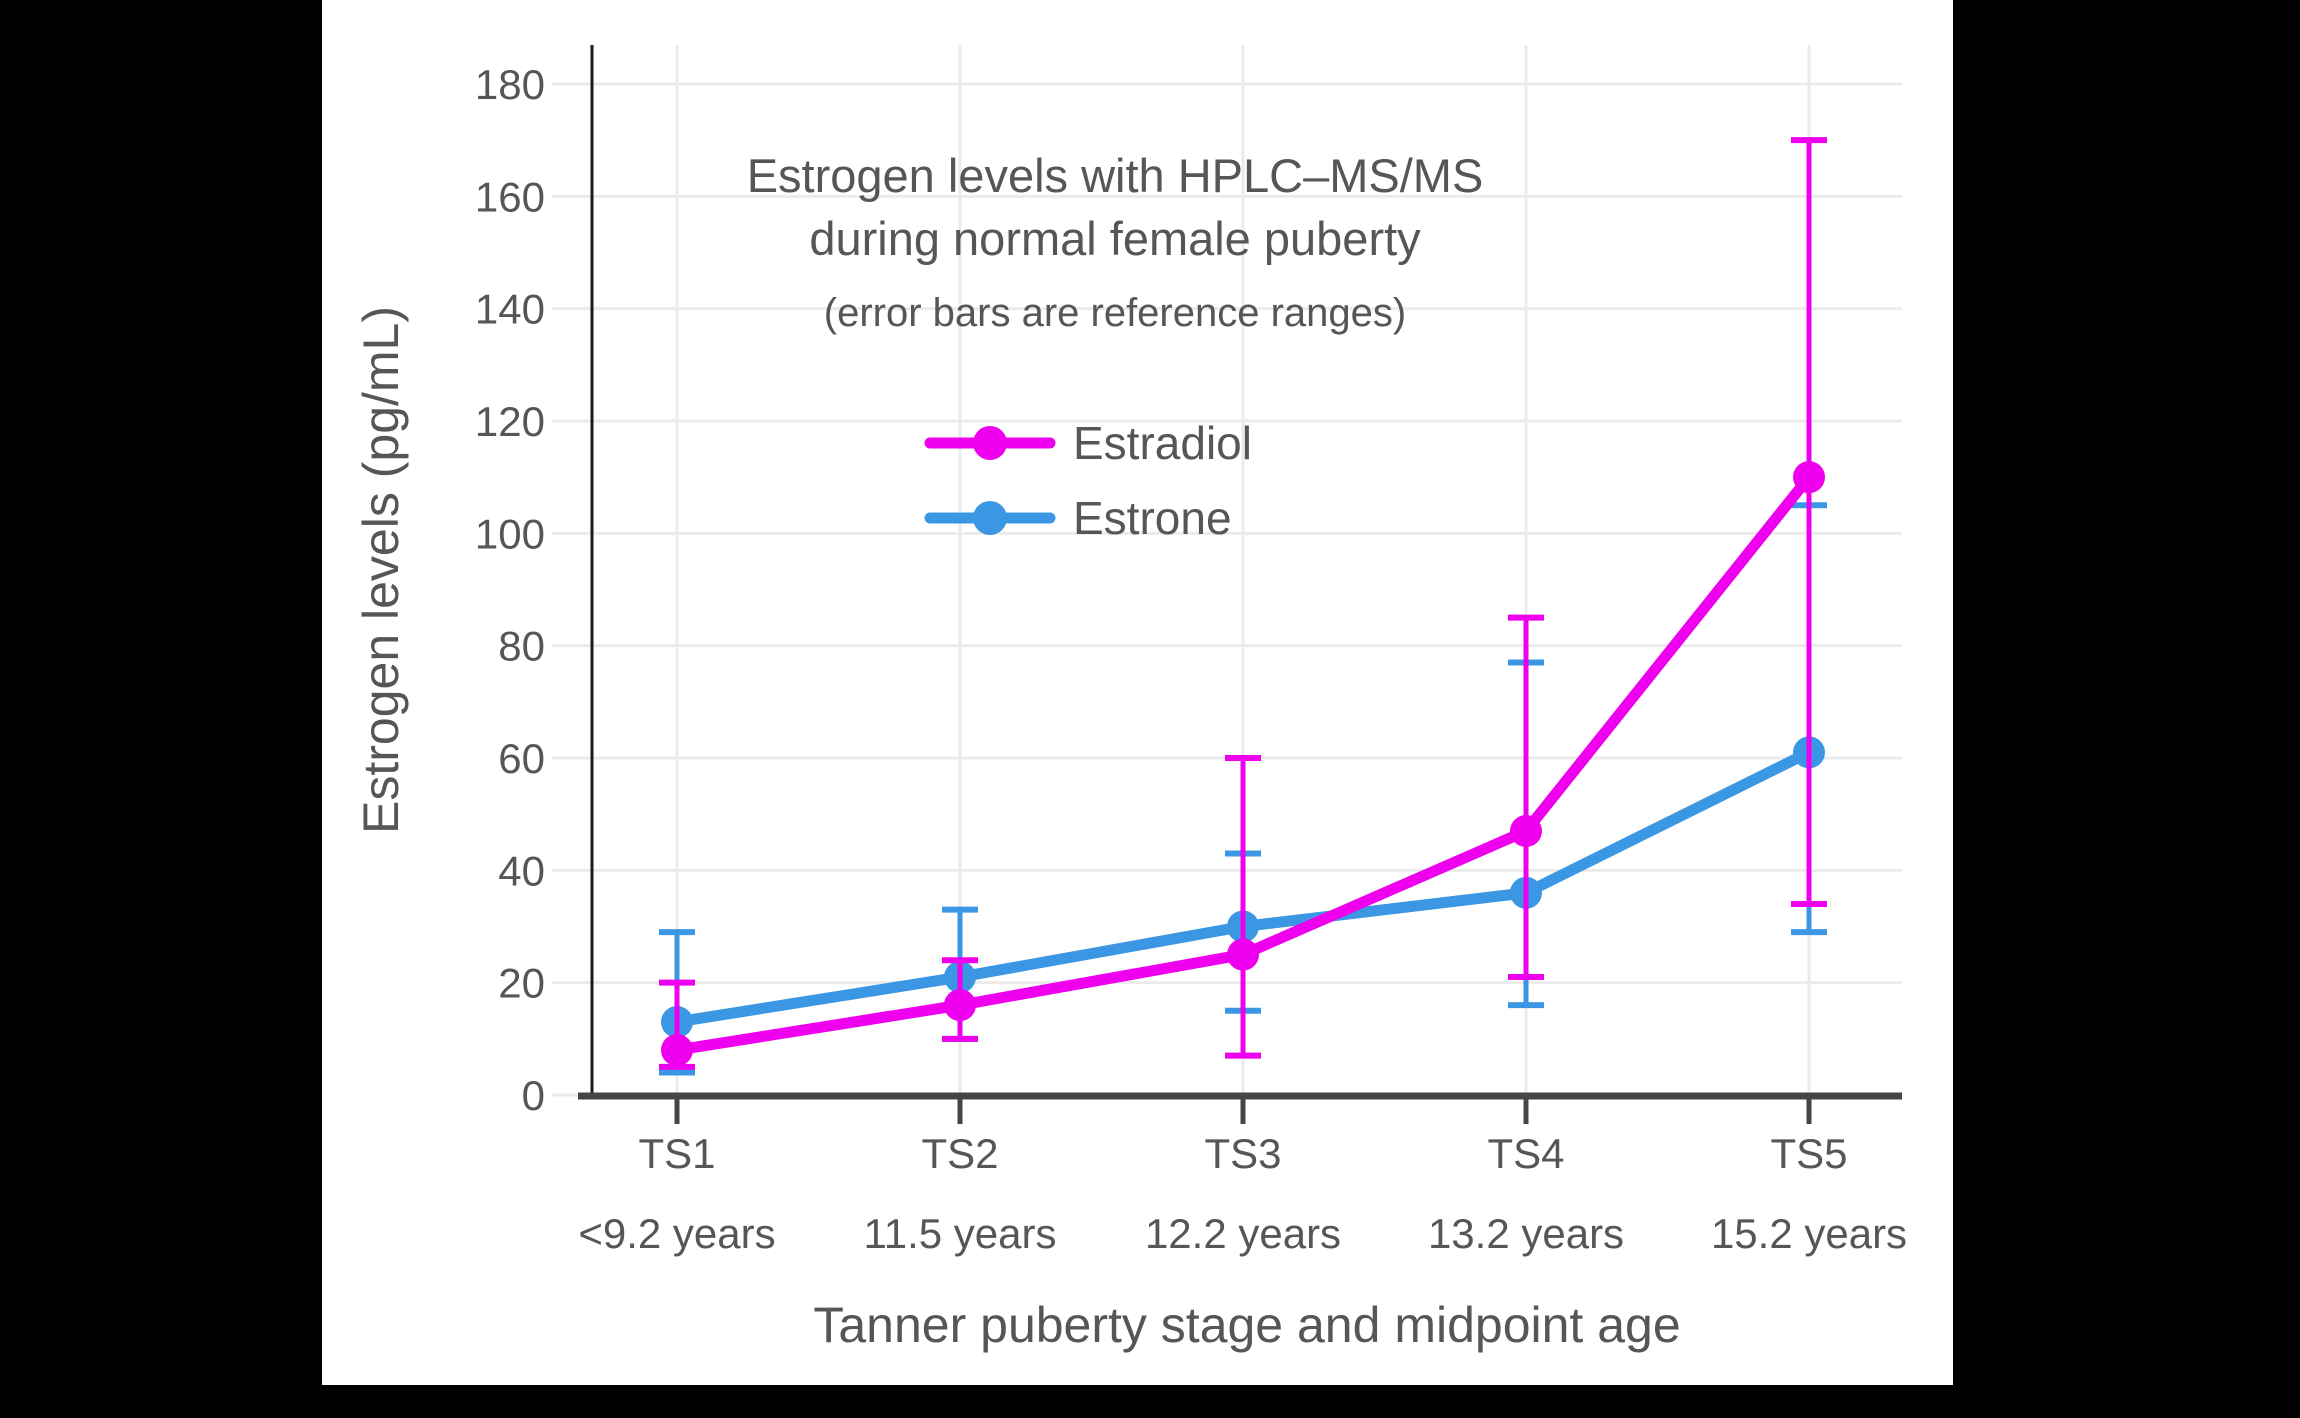 Image resolution: width=2300 pixels, height=1418 pixels. I want to click on y-tick-label: 100, so click(510, 533).